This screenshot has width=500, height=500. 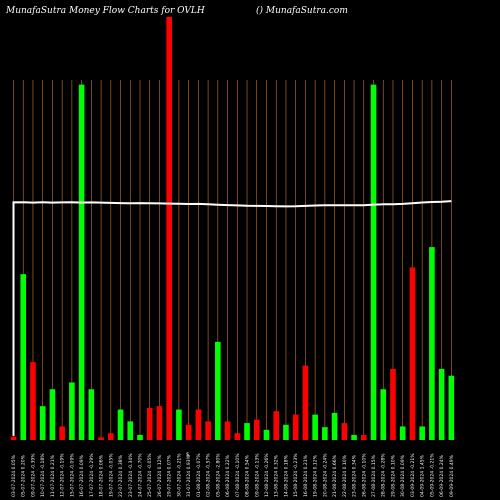 I want to click on x-tick-label: 08-08-2024 0.54%, so click(x=248, y=475).